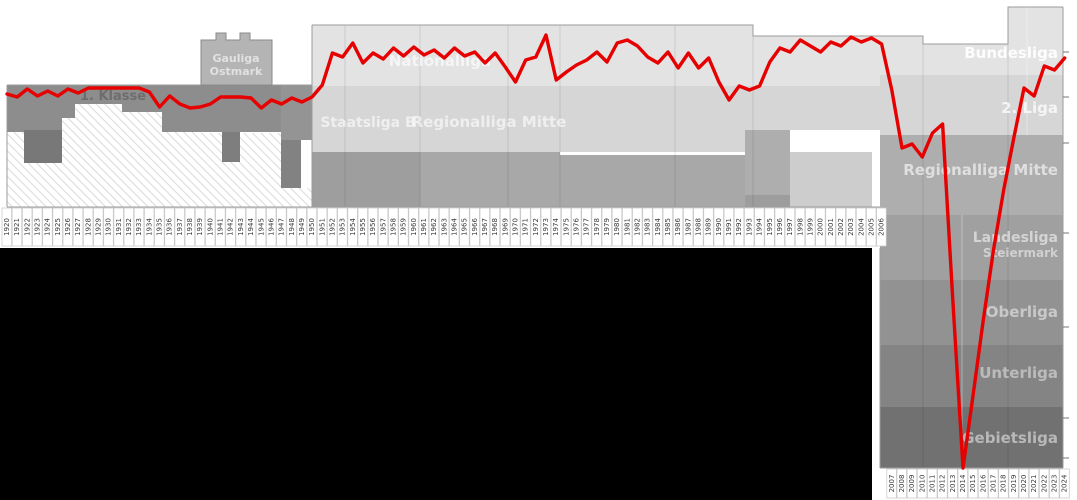  Describe the element at coordinates (465, 227) in the screenshot. I see `year-label: 1965` at that location.